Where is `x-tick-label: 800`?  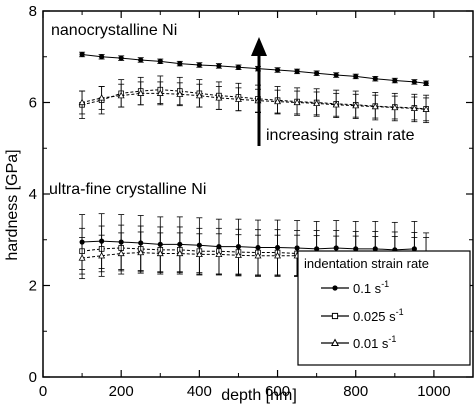 x-tick-label: 800 is located at coordinates (355, 391).